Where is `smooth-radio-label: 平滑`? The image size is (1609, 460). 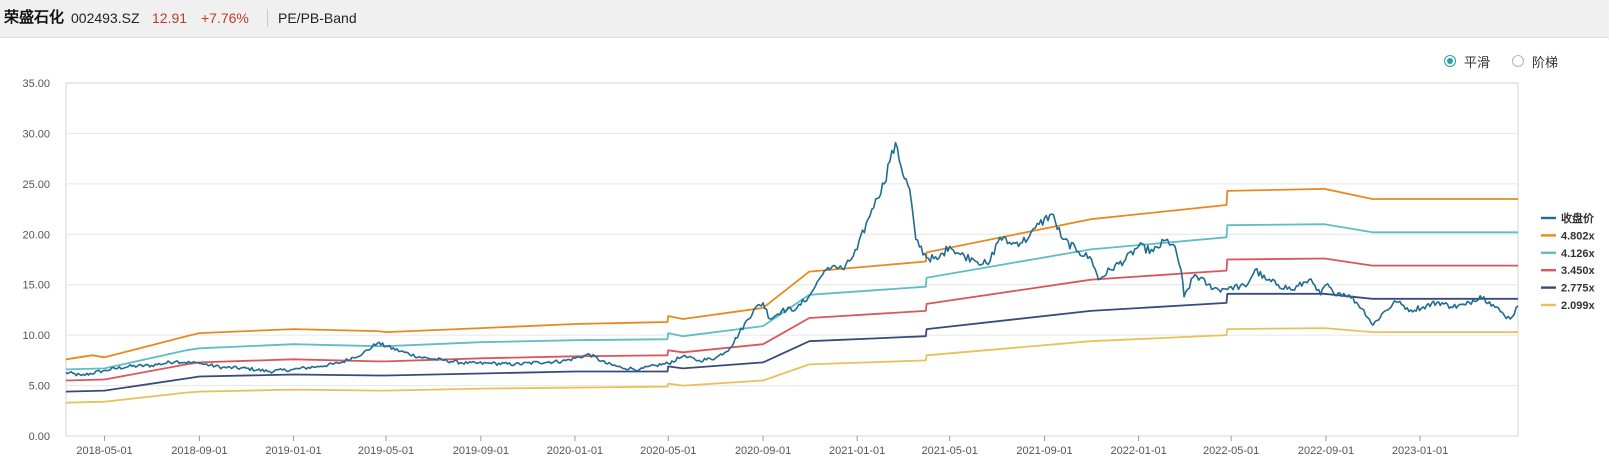
smooth-radio-label: 平滑 is located at coordinates (1477, 62).